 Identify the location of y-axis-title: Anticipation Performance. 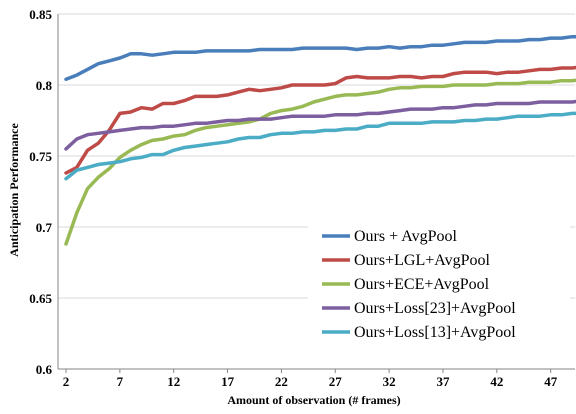
(14, 190).